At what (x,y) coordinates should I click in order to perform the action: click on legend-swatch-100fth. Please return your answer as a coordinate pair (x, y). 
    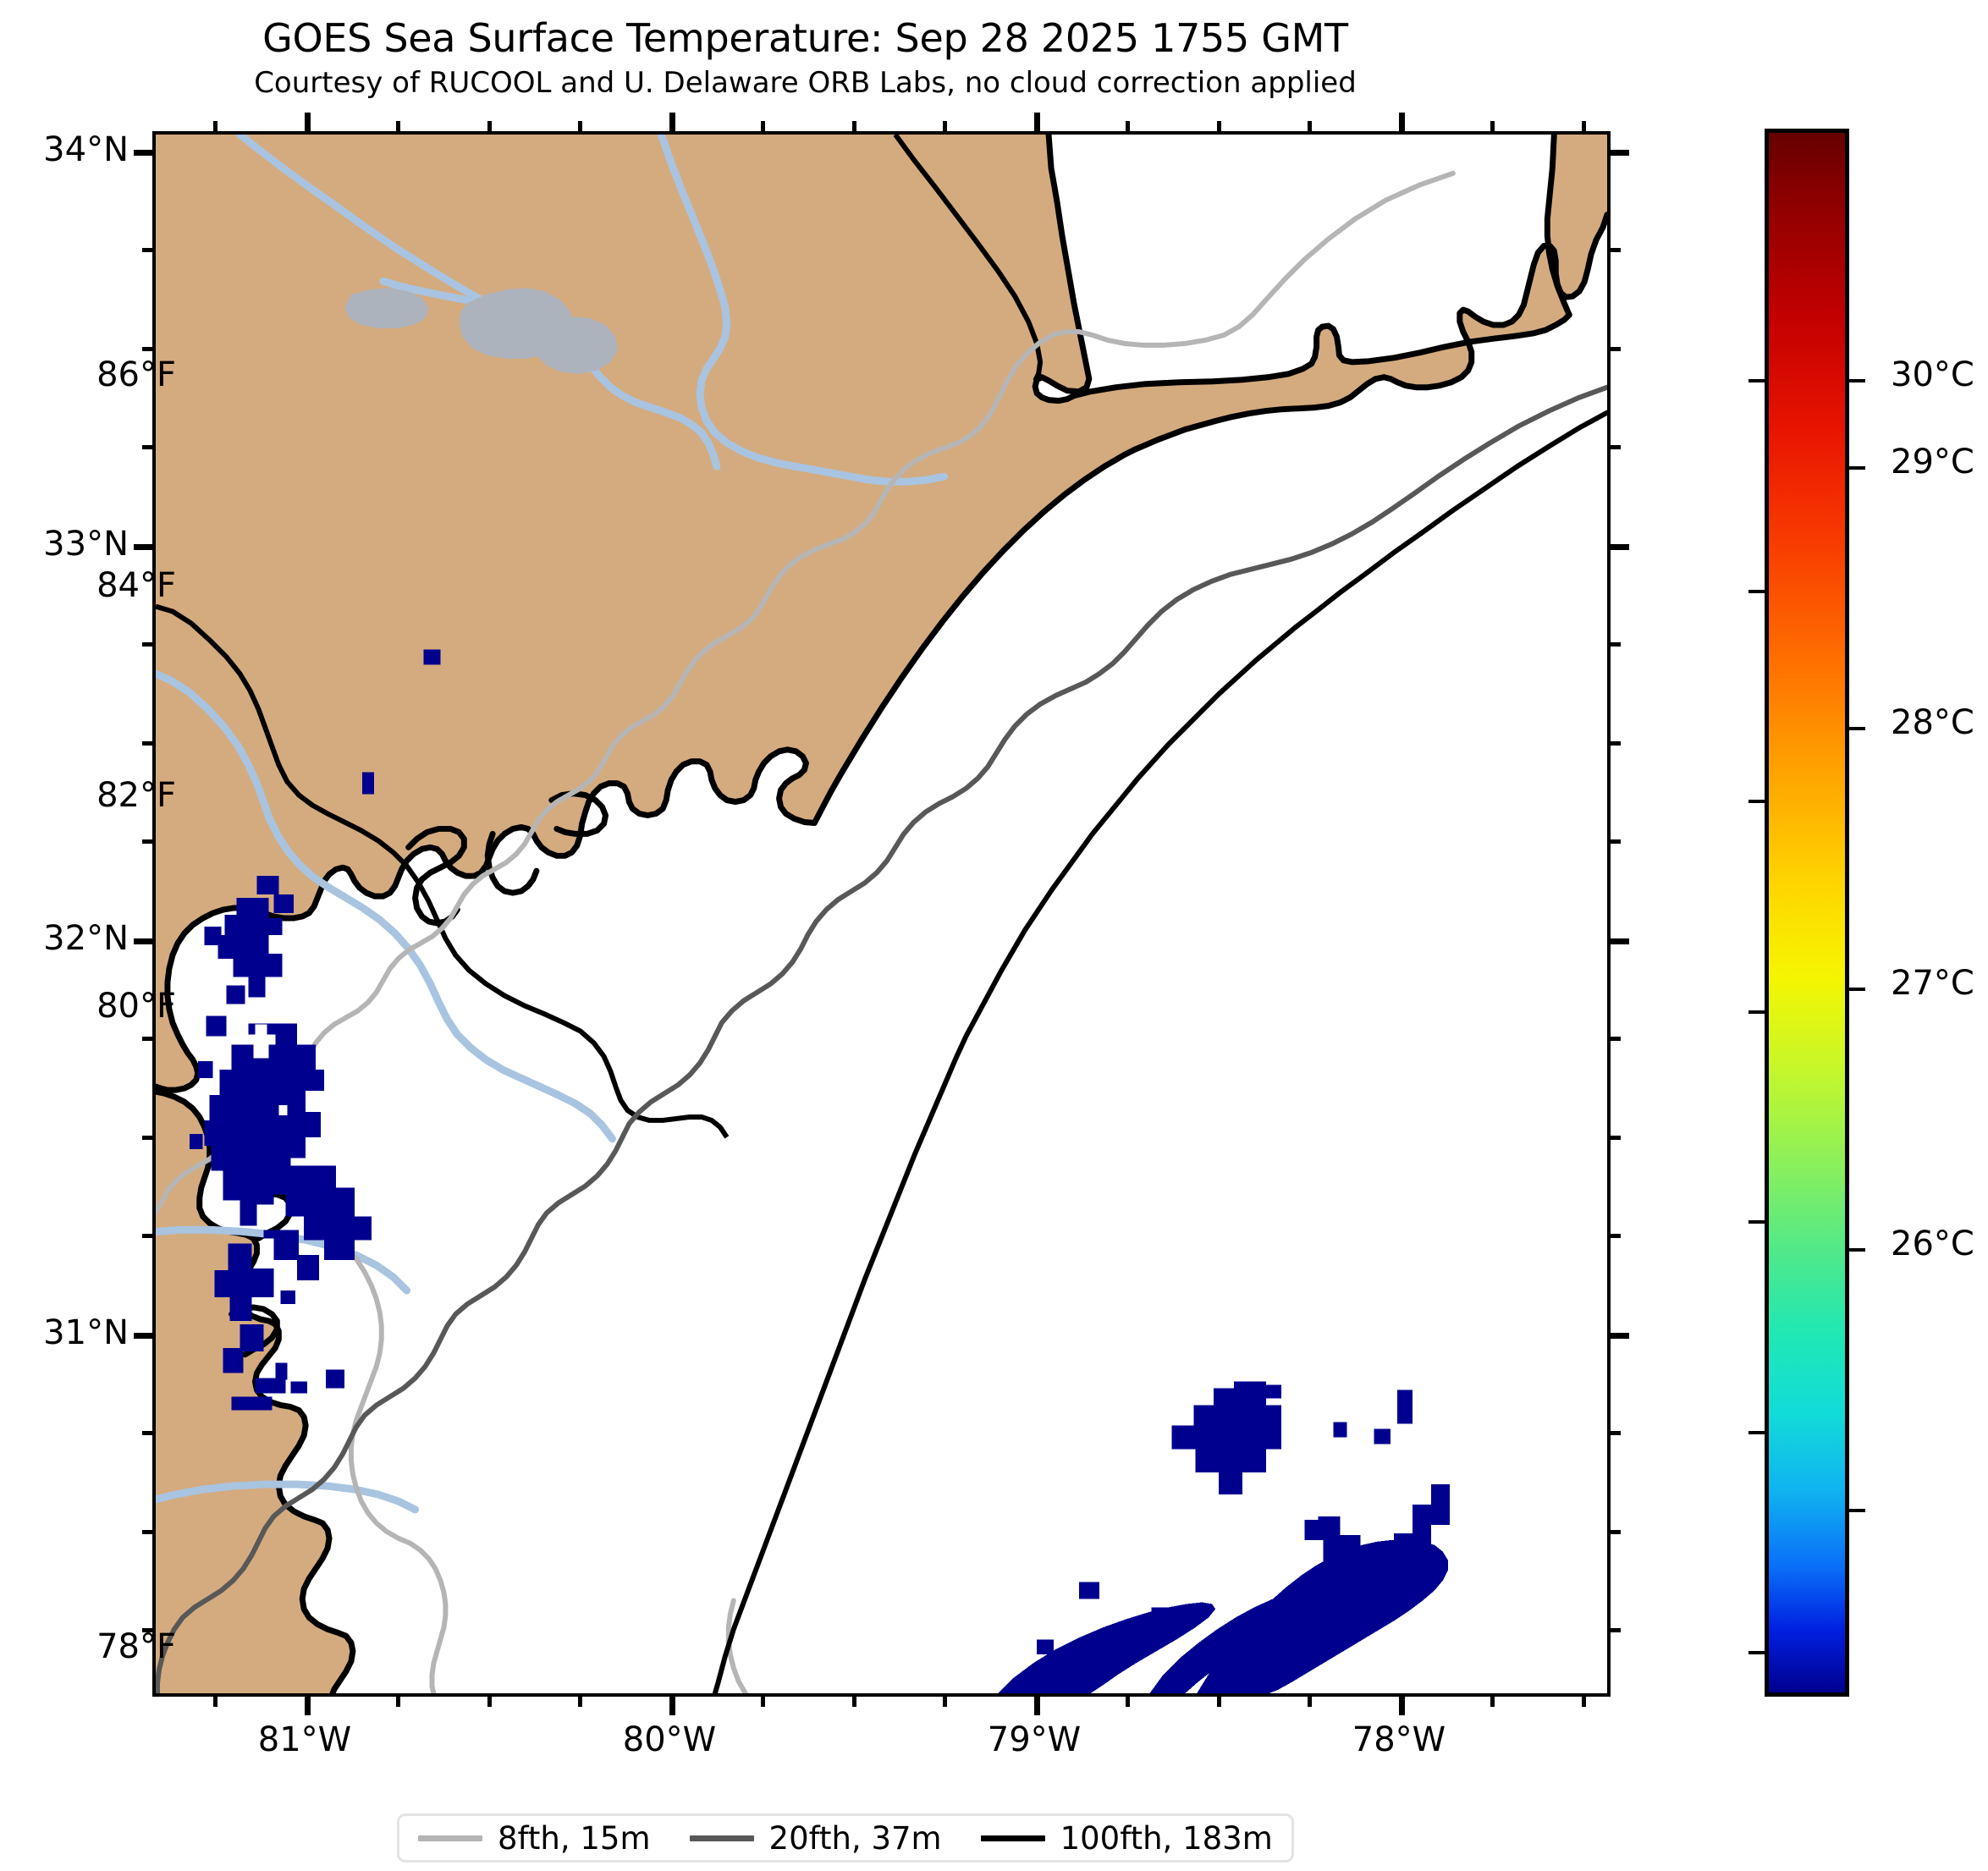
    Looking at the image, I should click on (1012, 1838).